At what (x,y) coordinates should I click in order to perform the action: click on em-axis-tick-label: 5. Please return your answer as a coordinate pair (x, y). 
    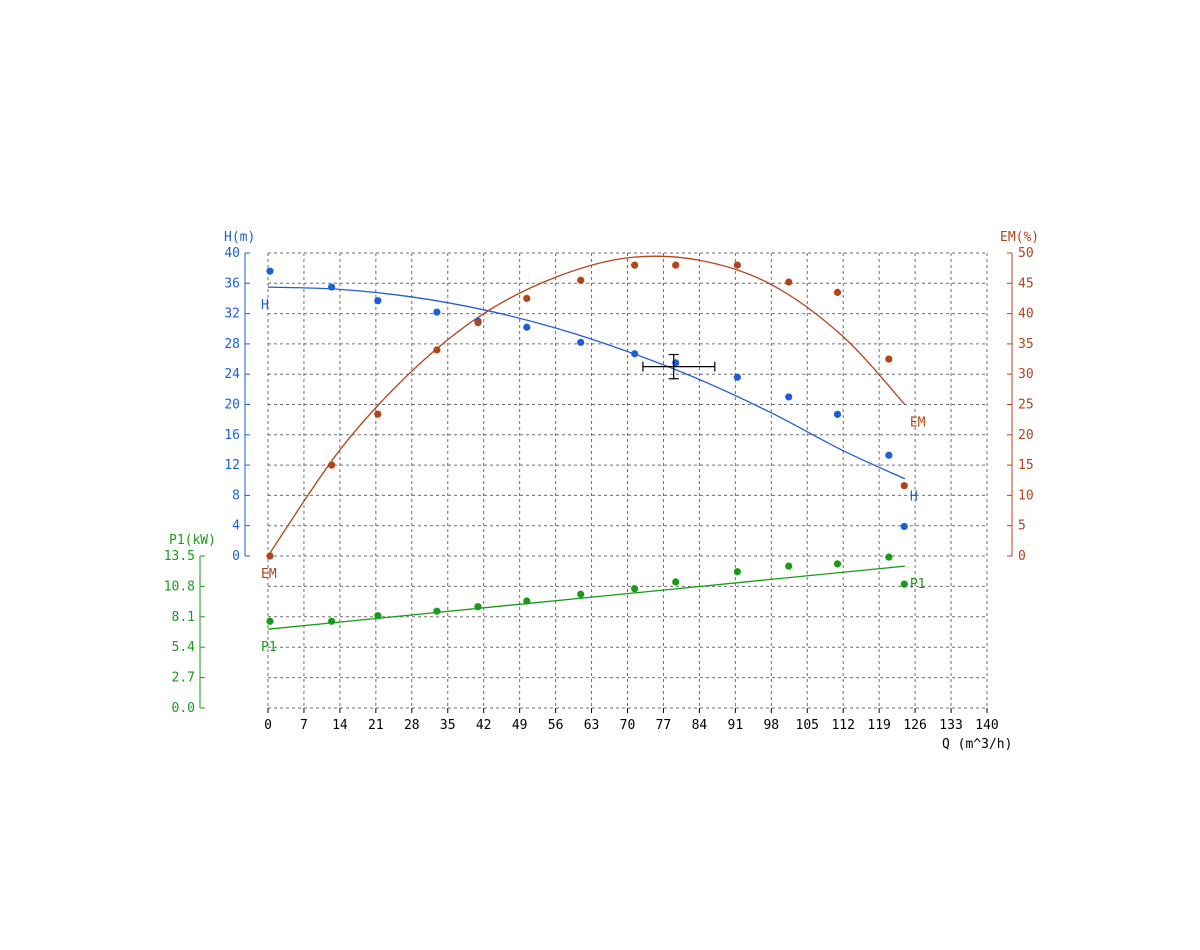
    Looking at the image, I should click on (1022, 526).